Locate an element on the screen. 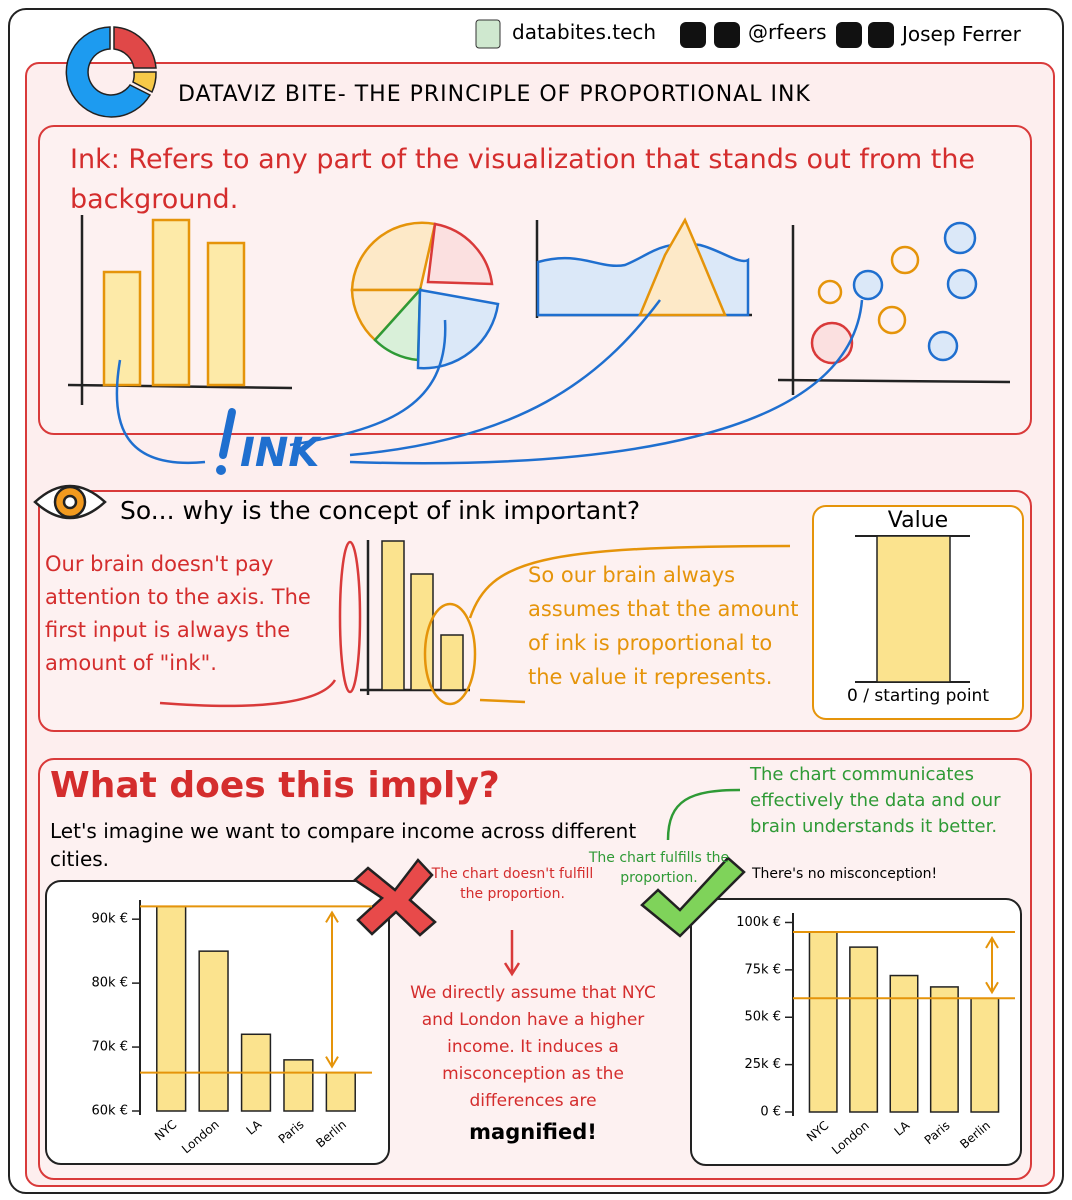 Image resolution: width=1072 pixels, height=1200 pixels. logo is located at coordinates (111, 72).